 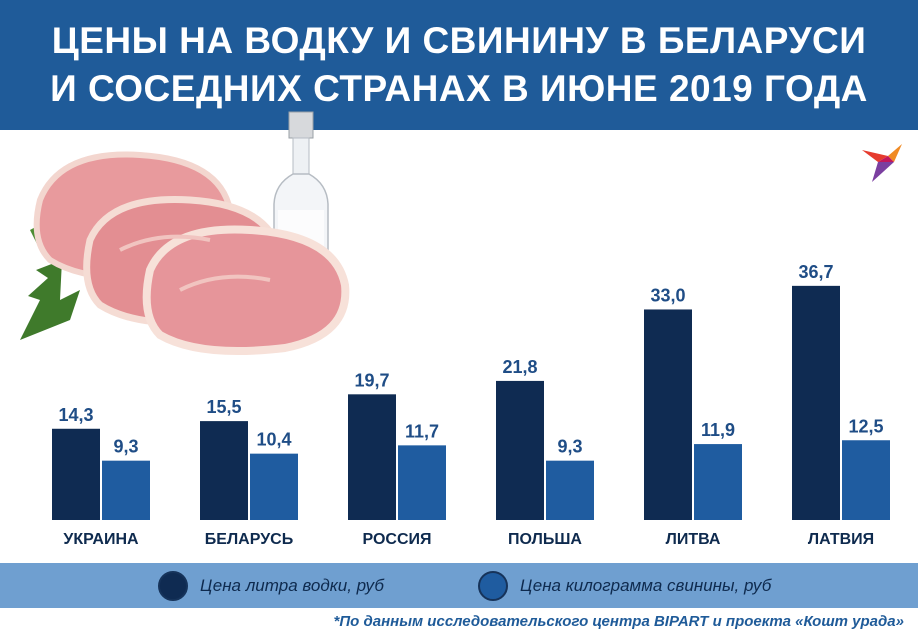 I want to click on bird-logo-icon, so click(x=882, y=163).